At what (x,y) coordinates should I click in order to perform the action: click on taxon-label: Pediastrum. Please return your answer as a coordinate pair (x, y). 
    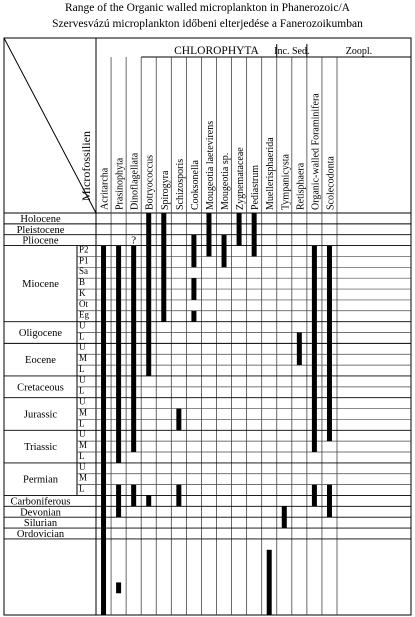
    Looking at the image, I should click on (255, 187).